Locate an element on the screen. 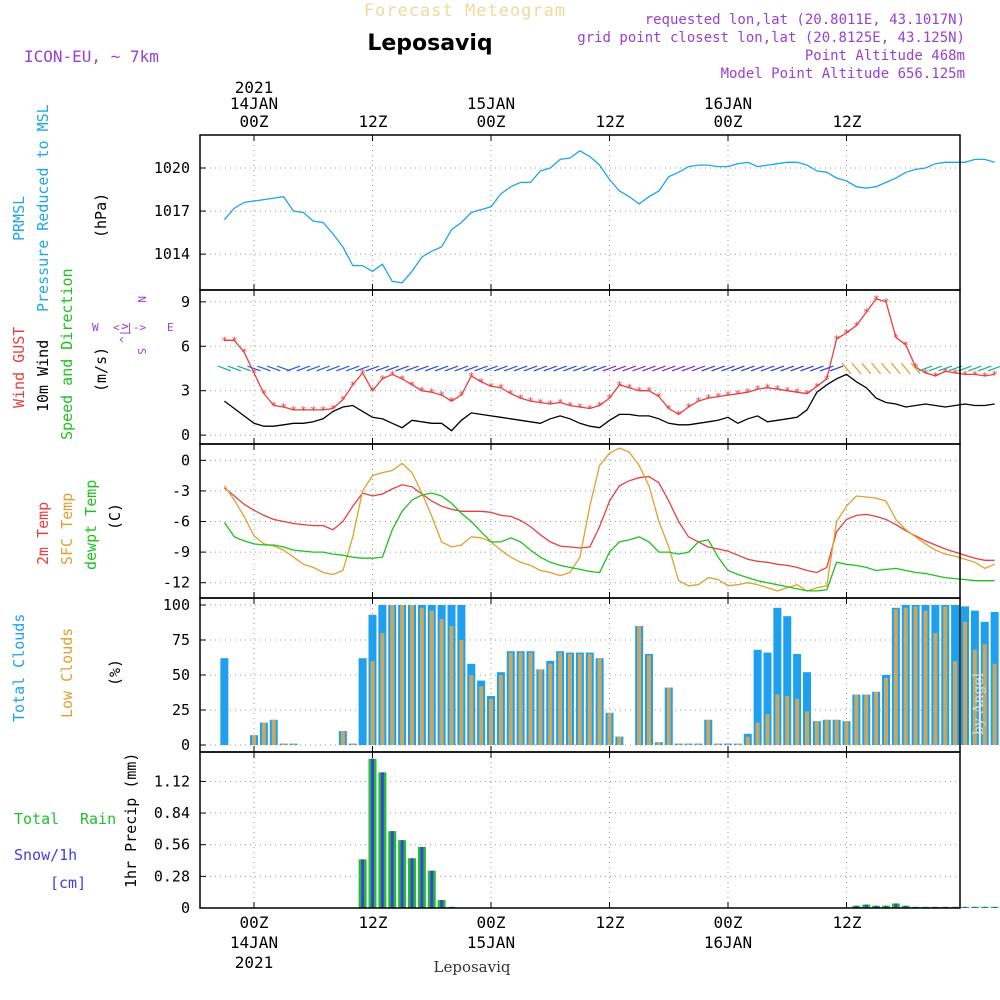 Image resolution: width=1000 pixels, height=1000 pixels. series-line-10m-wind is located at coordinates (609, 402).